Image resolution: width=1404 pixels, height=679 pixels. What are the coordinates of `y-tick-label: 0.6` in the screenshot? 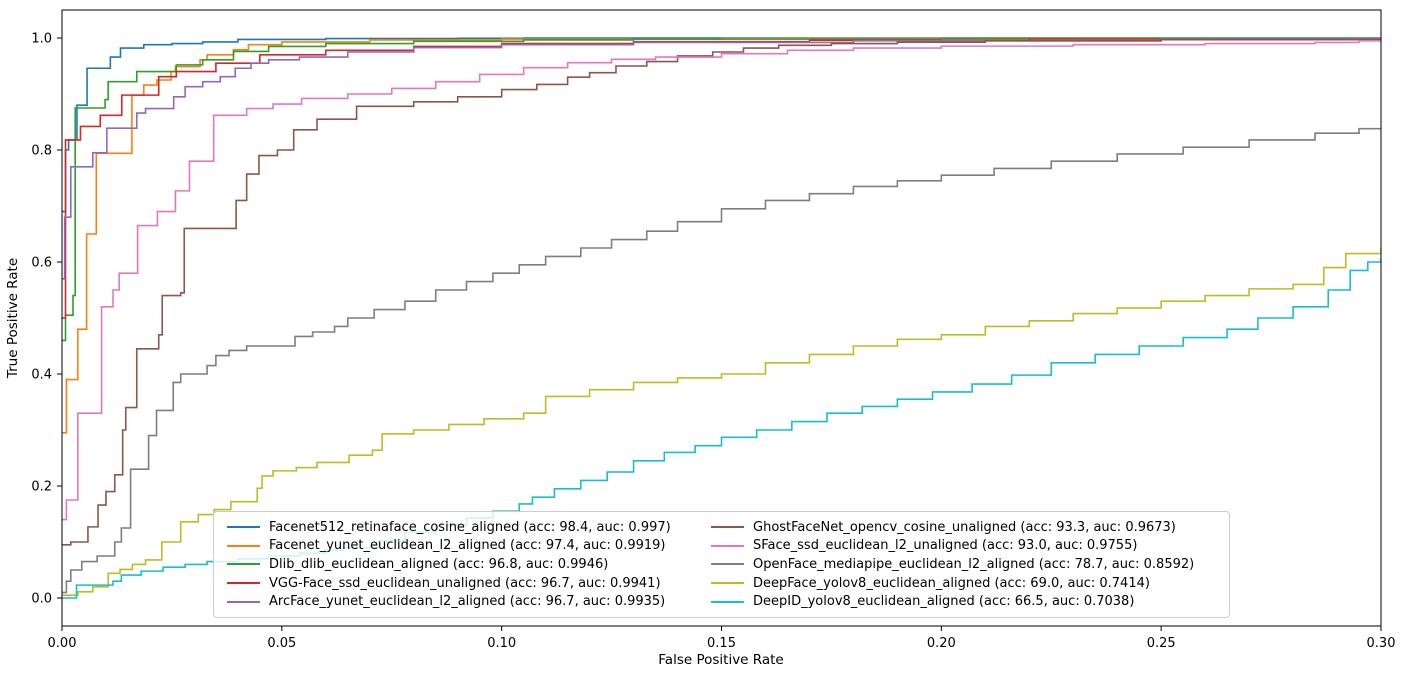 It's located at (41, 263).